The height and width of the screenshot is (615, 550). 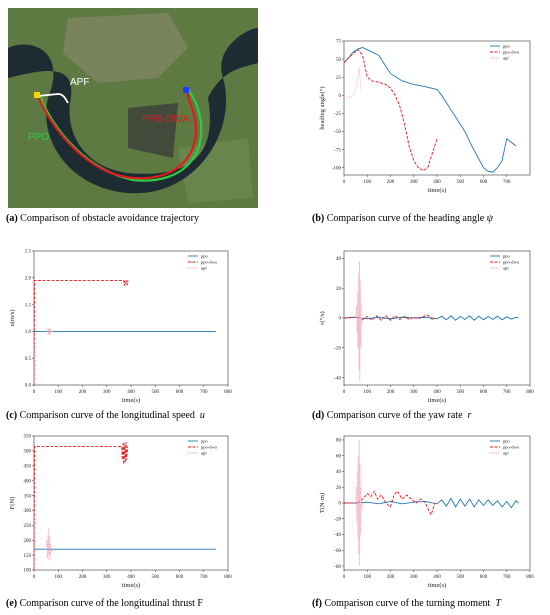 What do you see at coordinates (28, 571) in the screenshot?
I see `y-tick-label: 100` at bounding box center [28, 571].